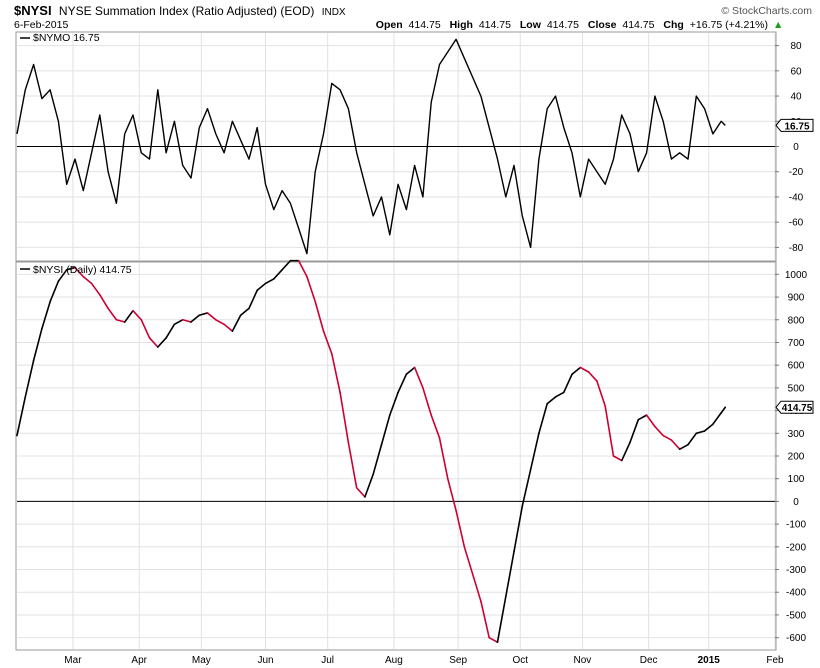  What do you see at coordinates (73, 660) in the screenshot?
I see `x-tick-label: Mar` at bounding box center [73, 660].